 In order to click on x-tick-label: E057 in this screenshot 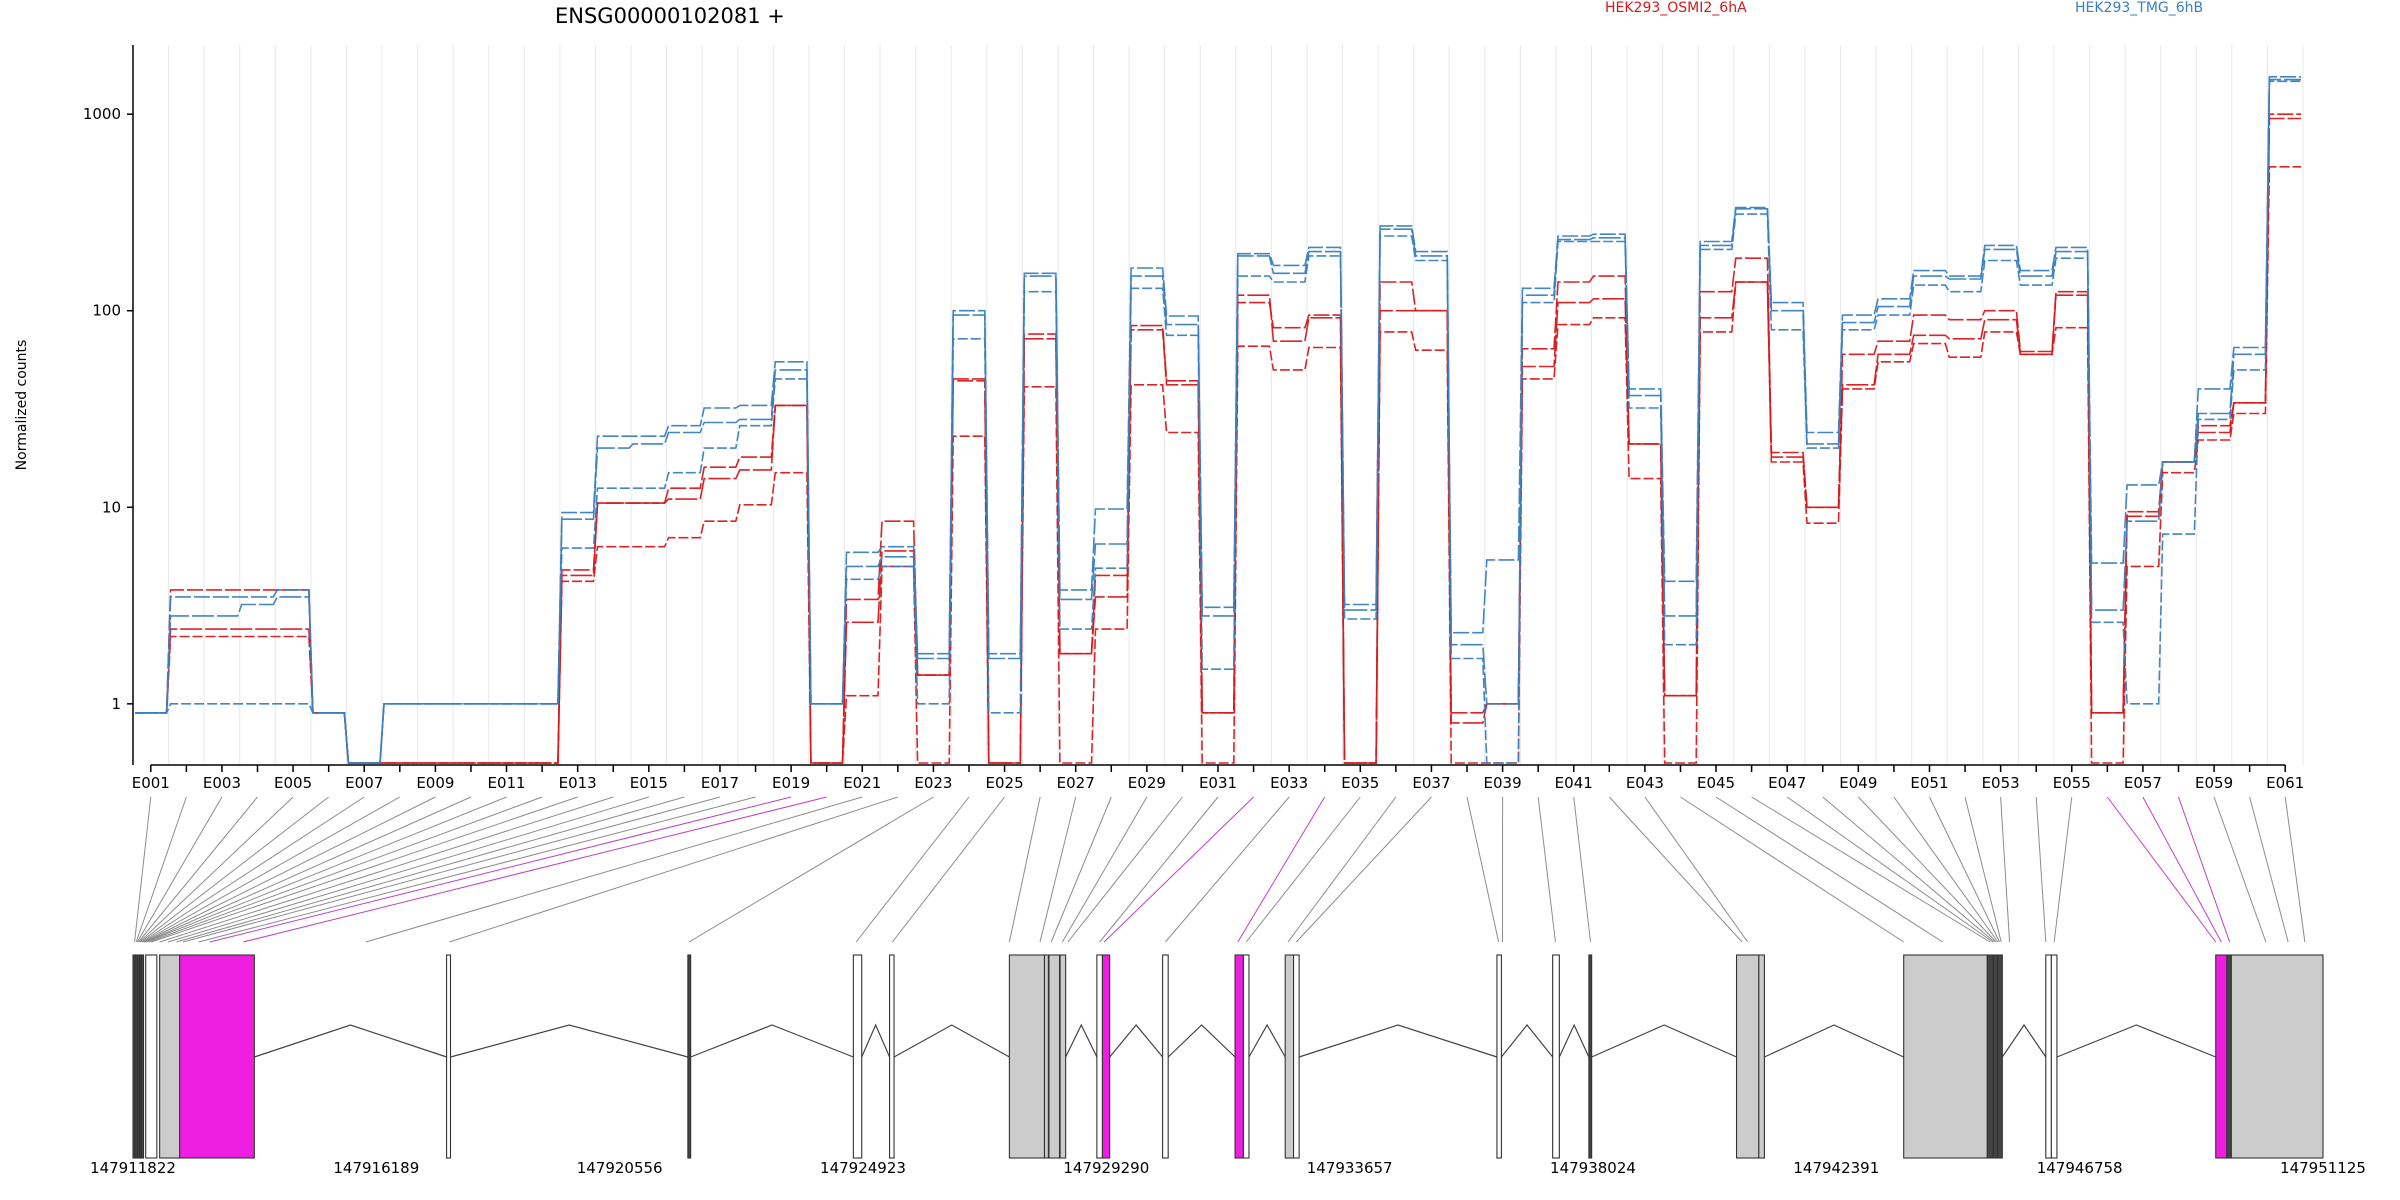, I will do `click(2143, 783)`.